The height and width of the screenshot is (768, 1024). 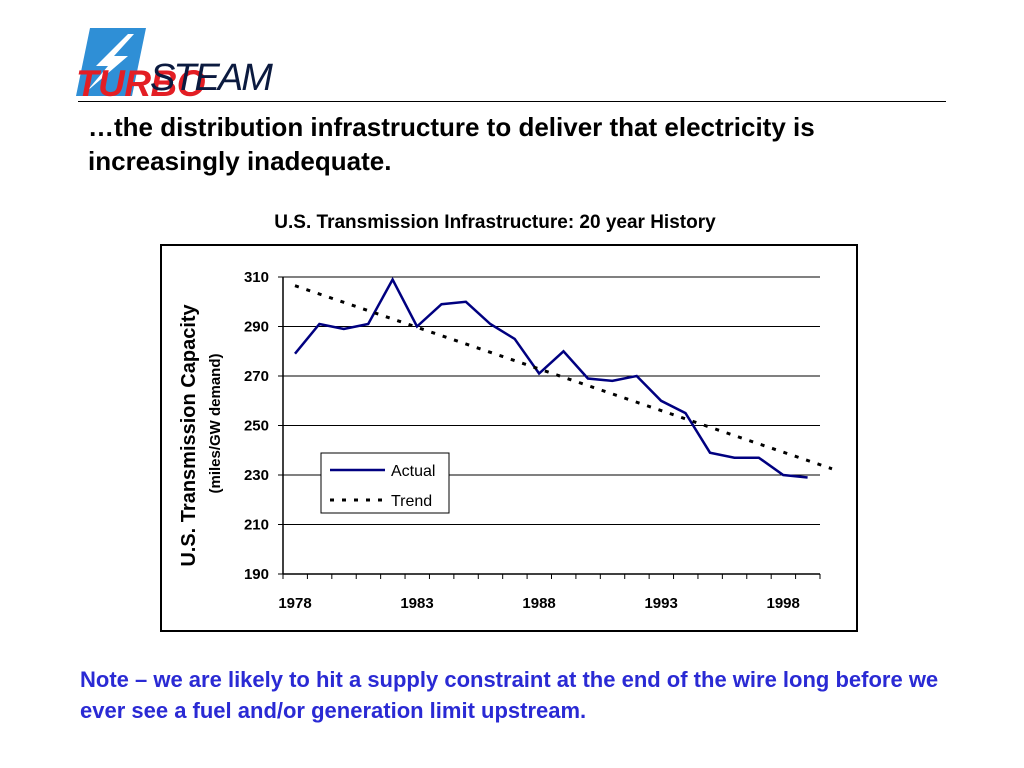 What do you see at coordinates (411, 501) in the screenshot?
I see `legend-label-trend: Trend` at bounding box center [411, 501].